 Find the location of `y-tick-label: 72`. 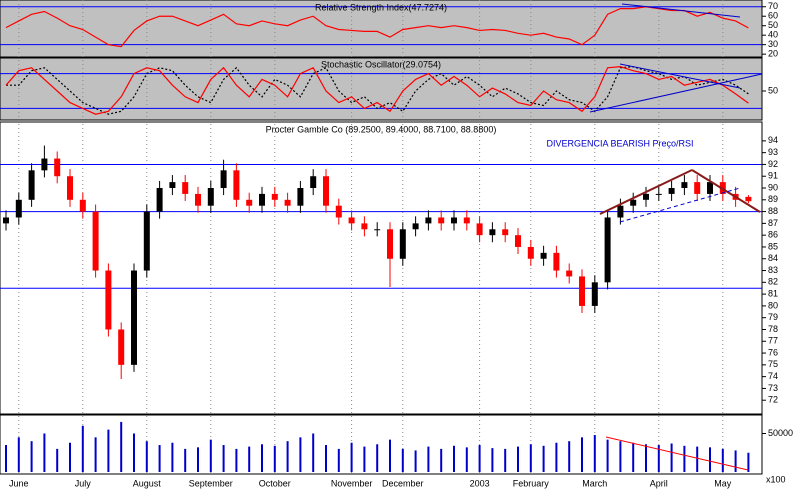

y-tick-label: 72 is located at coordinates (773, 400).